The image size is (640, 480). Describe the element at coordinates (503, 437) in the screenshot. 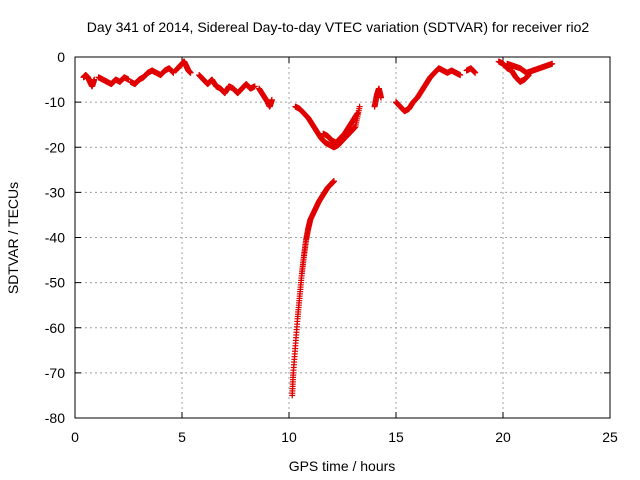

I see `x-tick-label: 20` at that location.